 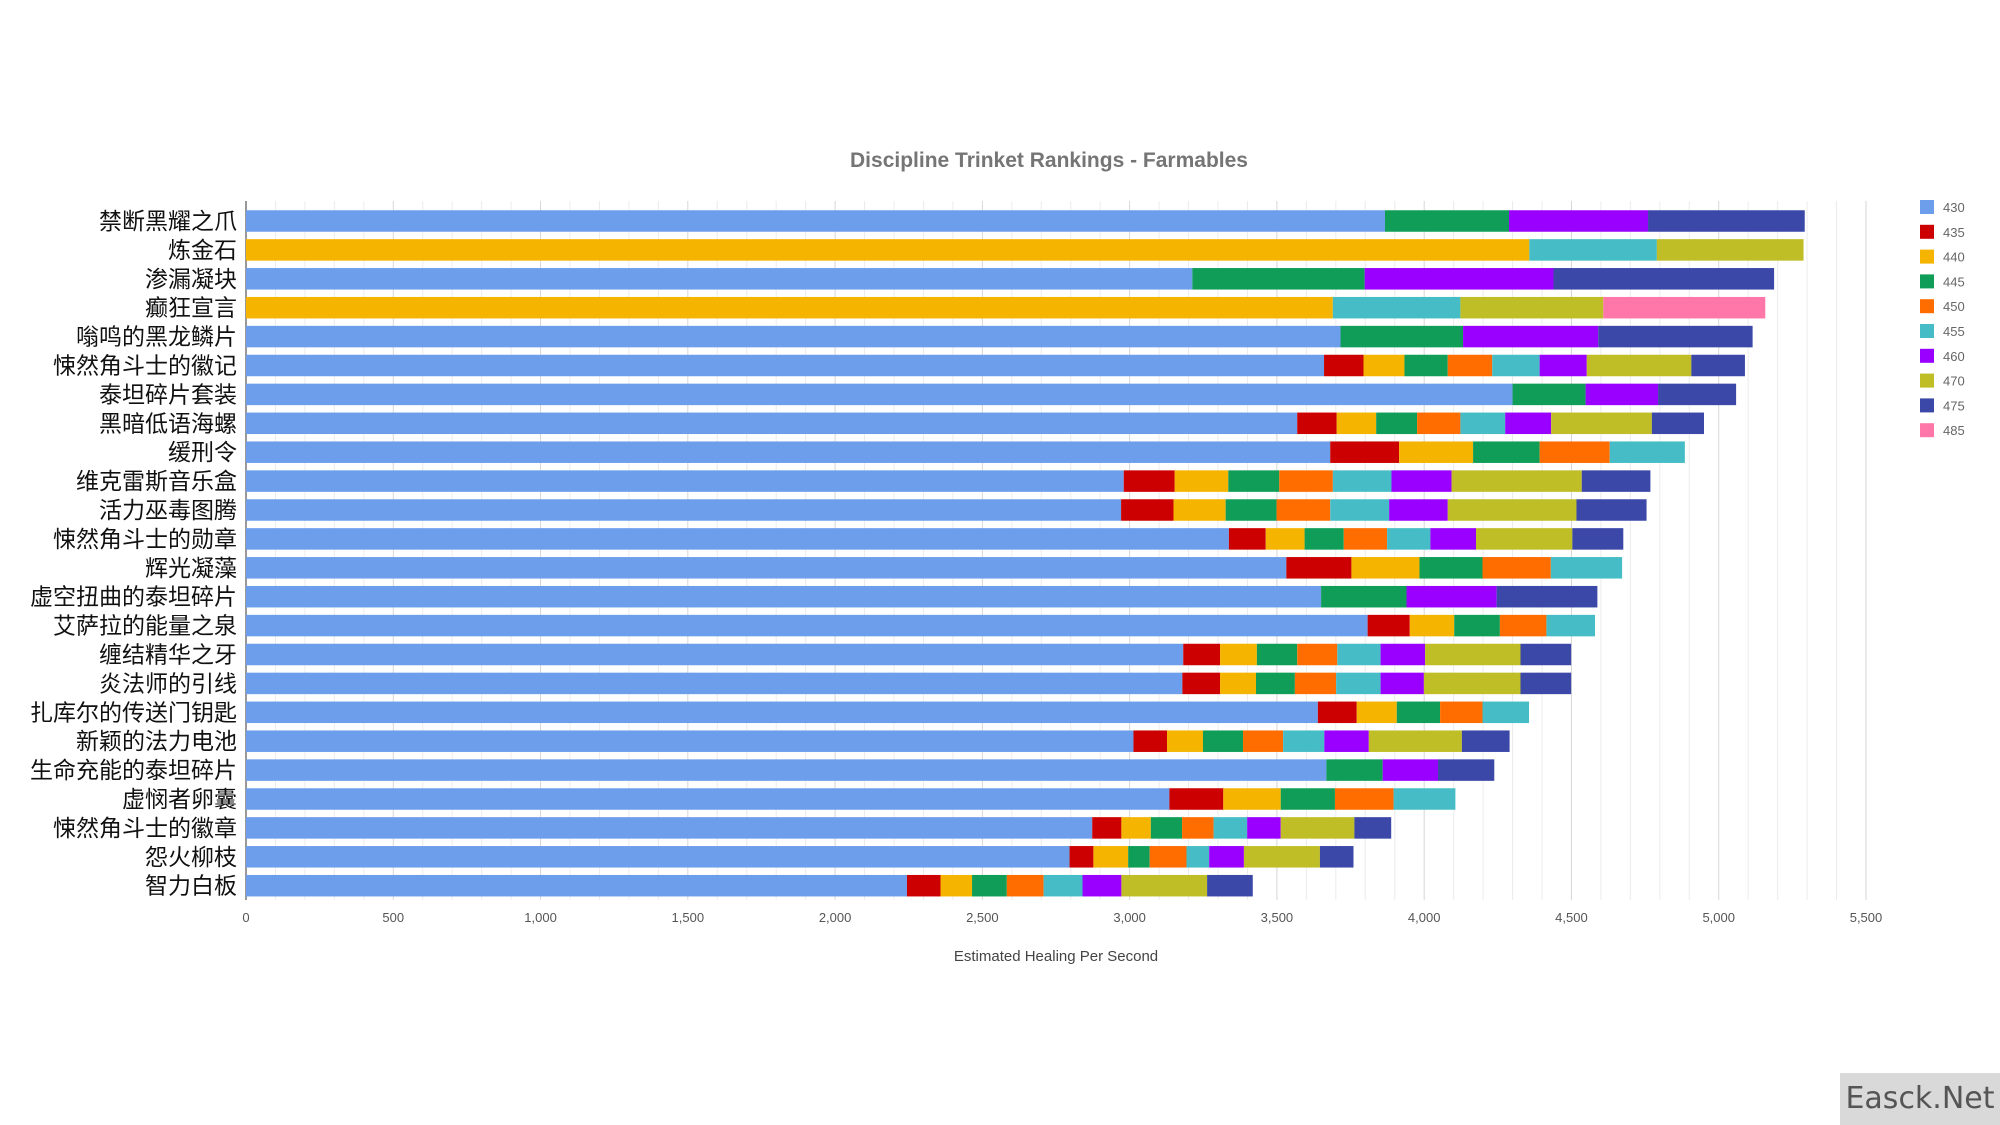 I want to click on category-label: 艾萨拉的能量之泉, so click(x=145, y=627).